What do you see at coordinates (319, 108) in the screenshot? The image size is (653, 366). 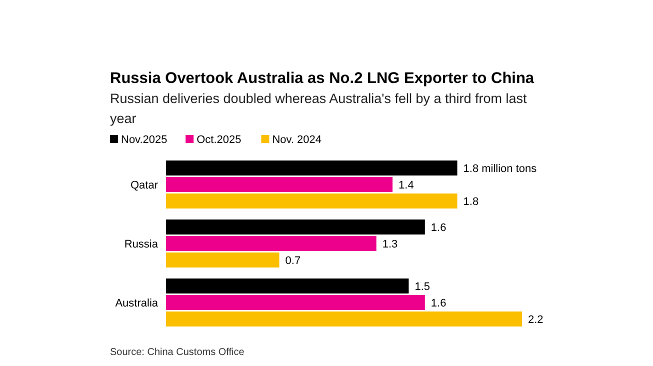 I see `chart-subtitle: Russian deliveries doubled whereas Australia's fell by a third from last year` at bounding box center [319, 108].